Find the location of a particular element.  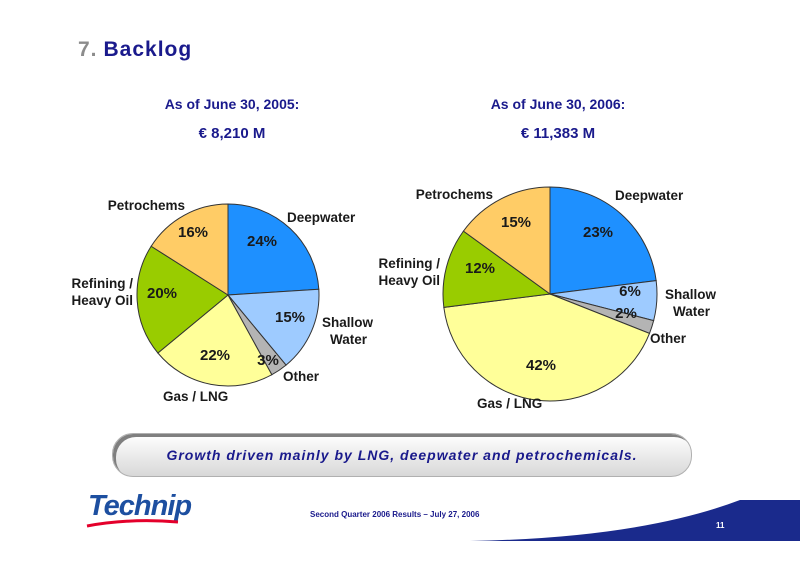

page-number: 11 is located at coordinates (720, 525).